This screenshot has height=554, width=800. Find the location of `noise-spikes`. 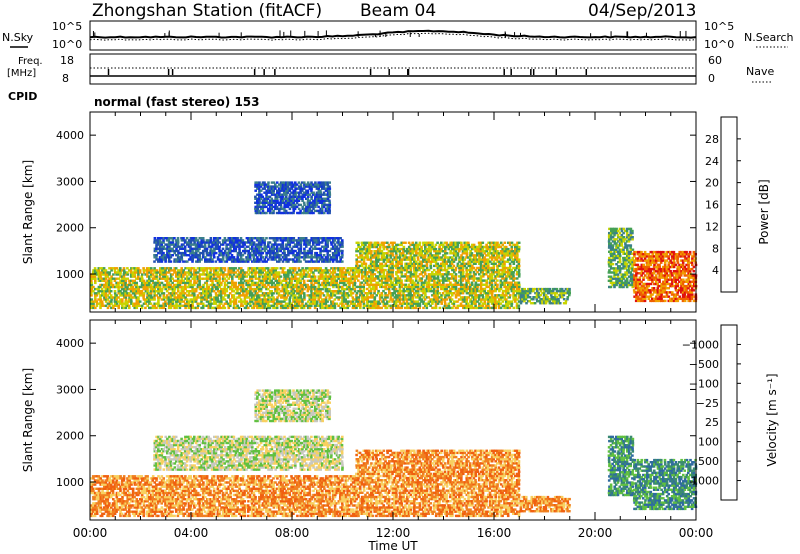

noise-spikes is located at coordinates (389, 33).